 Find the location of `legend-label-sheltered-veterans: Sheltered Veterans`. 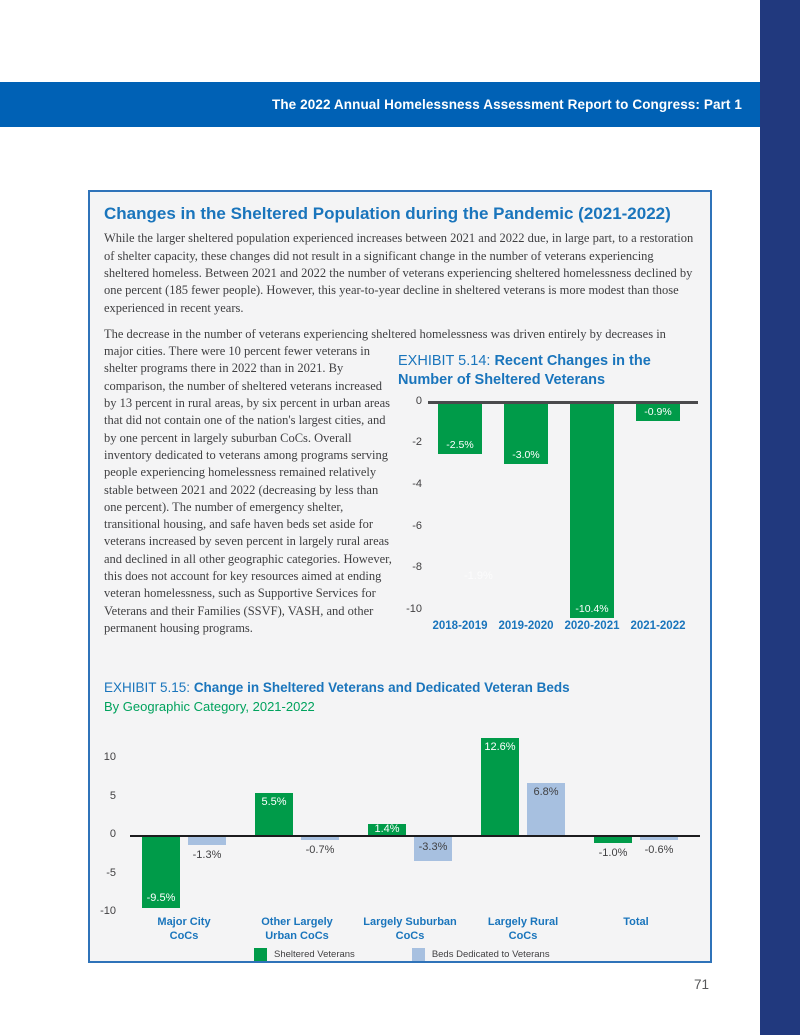

legend-label-sheltered-veterans: Sheltered Veterans is located at coordinates (314, 955).